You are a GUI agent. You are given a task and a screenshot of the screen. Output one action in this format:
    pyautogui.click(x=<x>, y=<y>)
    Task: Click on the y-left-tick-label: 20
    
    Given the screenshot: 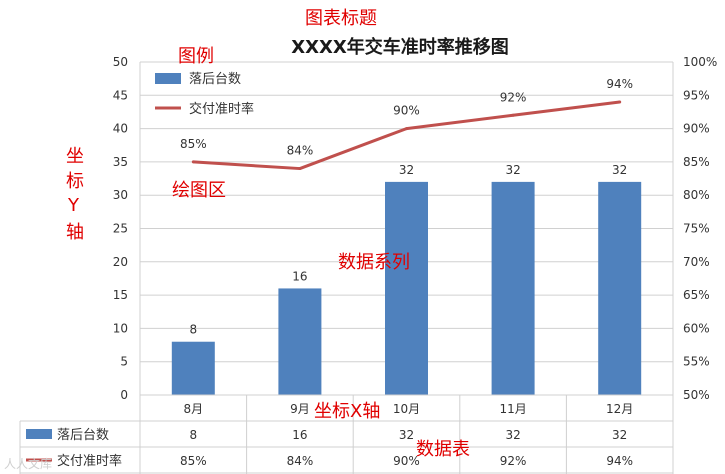 What is the action you would take?
    pyautogui.click(x=120, y=262)
    